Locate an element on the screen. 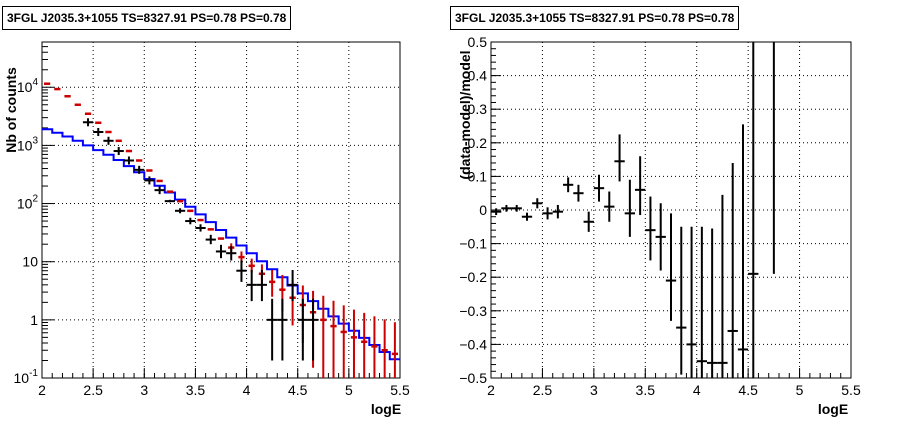  right-xtick-label: 3.5 is located at coordinates (646, 390).